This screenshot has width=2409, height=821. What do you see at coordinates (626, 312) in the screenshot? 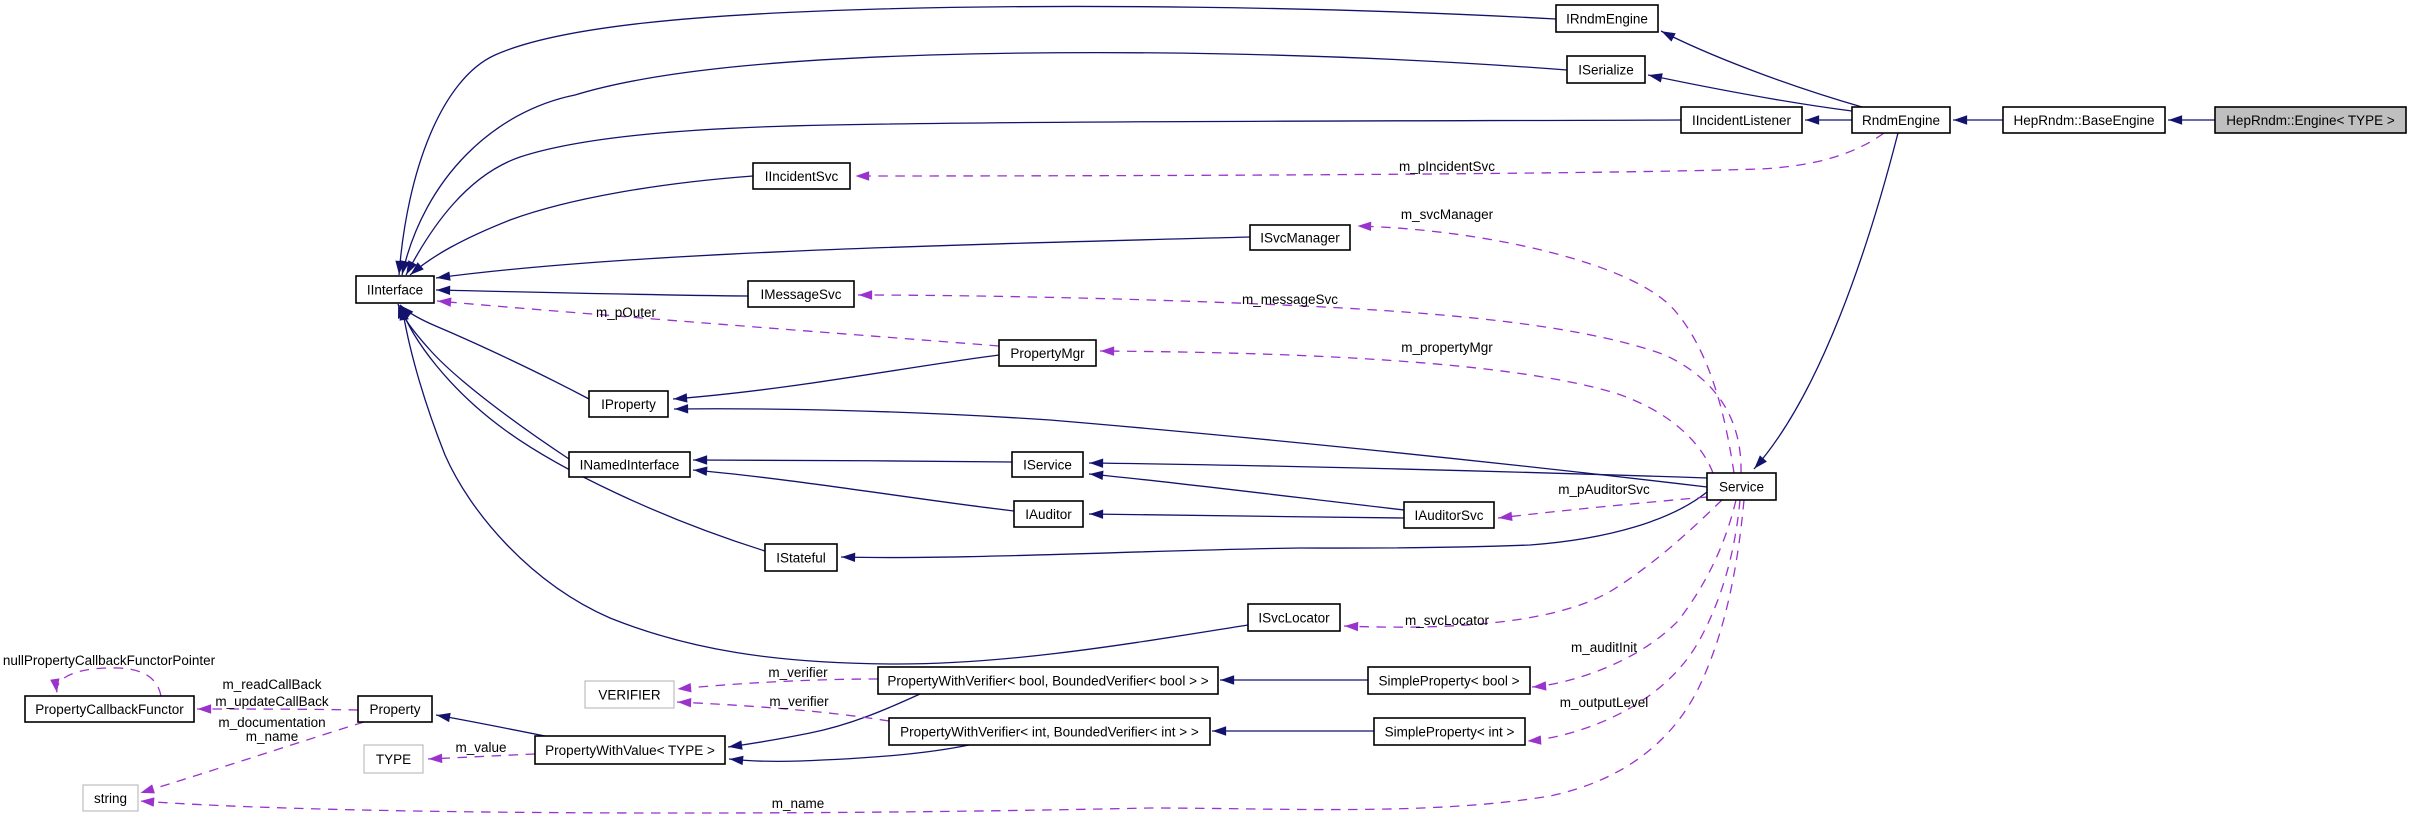
I see `svg-text: m_pOuter` at bounding box center [626, 312].